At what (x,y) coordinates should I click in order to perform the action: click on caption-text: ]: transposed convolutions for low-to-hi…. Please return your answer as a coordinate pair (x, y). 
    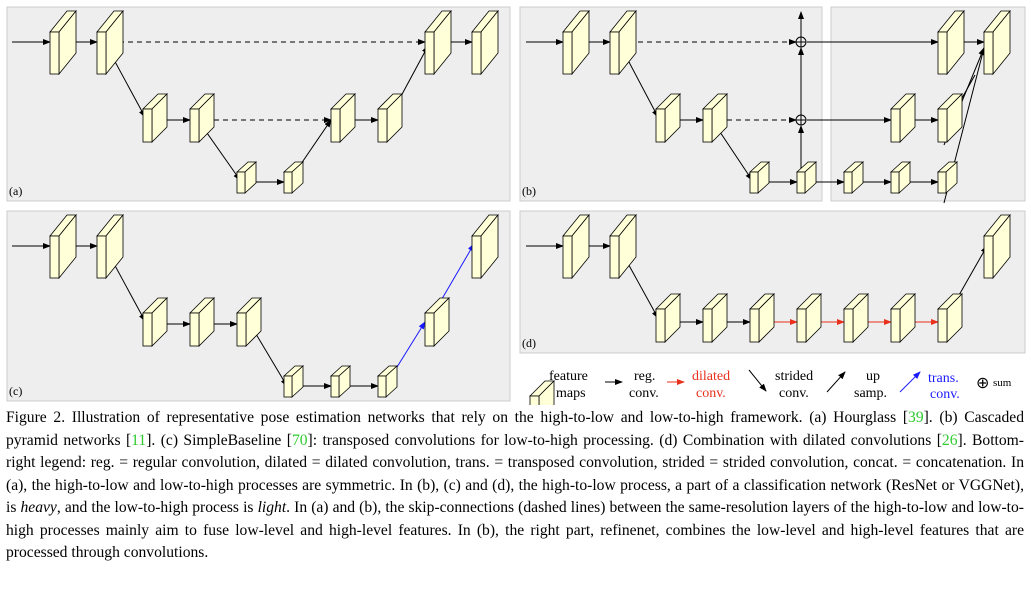
    Looking at the image, I should click on (624, 440).